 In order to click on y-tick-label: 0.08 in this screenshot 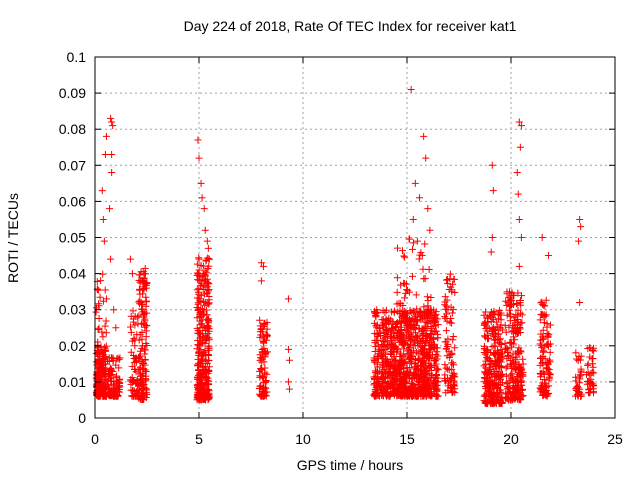, I will do `click(72, 129)`.